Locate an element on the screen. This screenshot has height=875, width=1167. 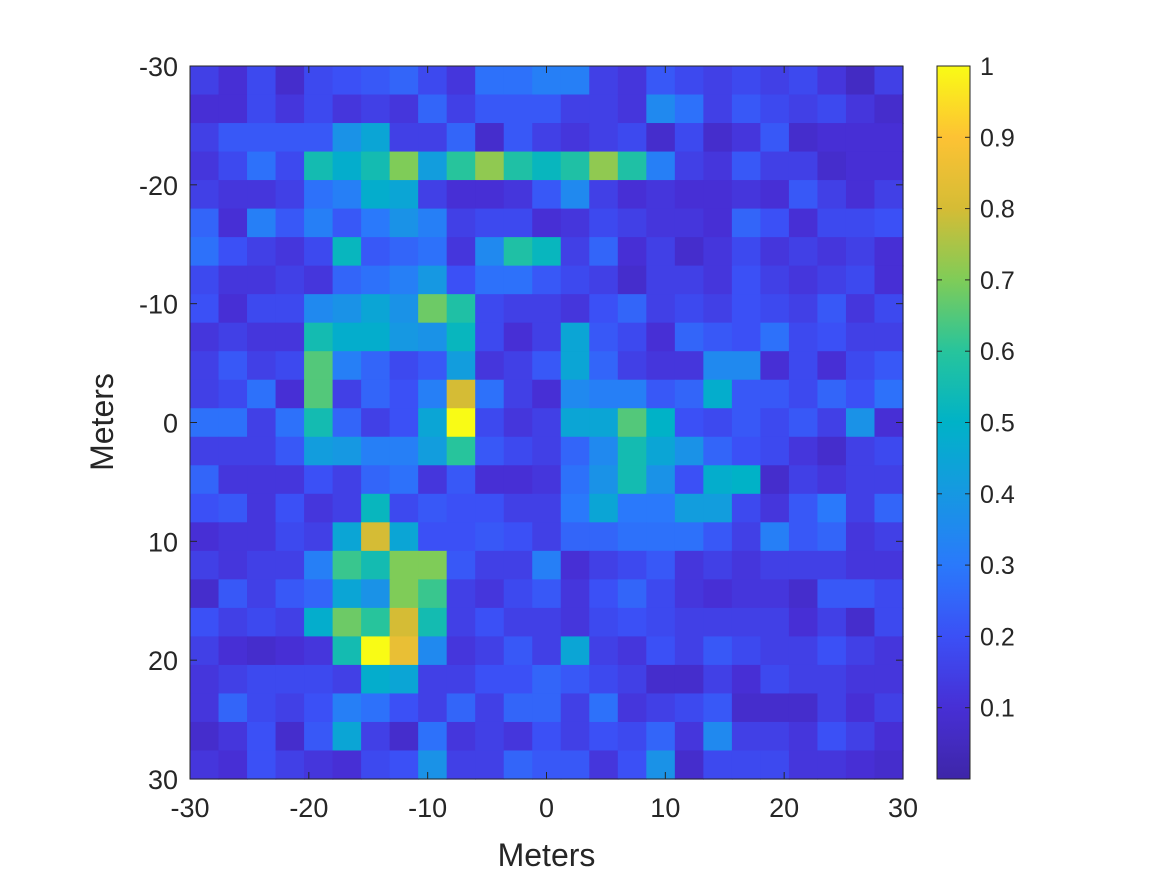
colorbar-tick-label: 0.3 is located at coordinates (997, 566).